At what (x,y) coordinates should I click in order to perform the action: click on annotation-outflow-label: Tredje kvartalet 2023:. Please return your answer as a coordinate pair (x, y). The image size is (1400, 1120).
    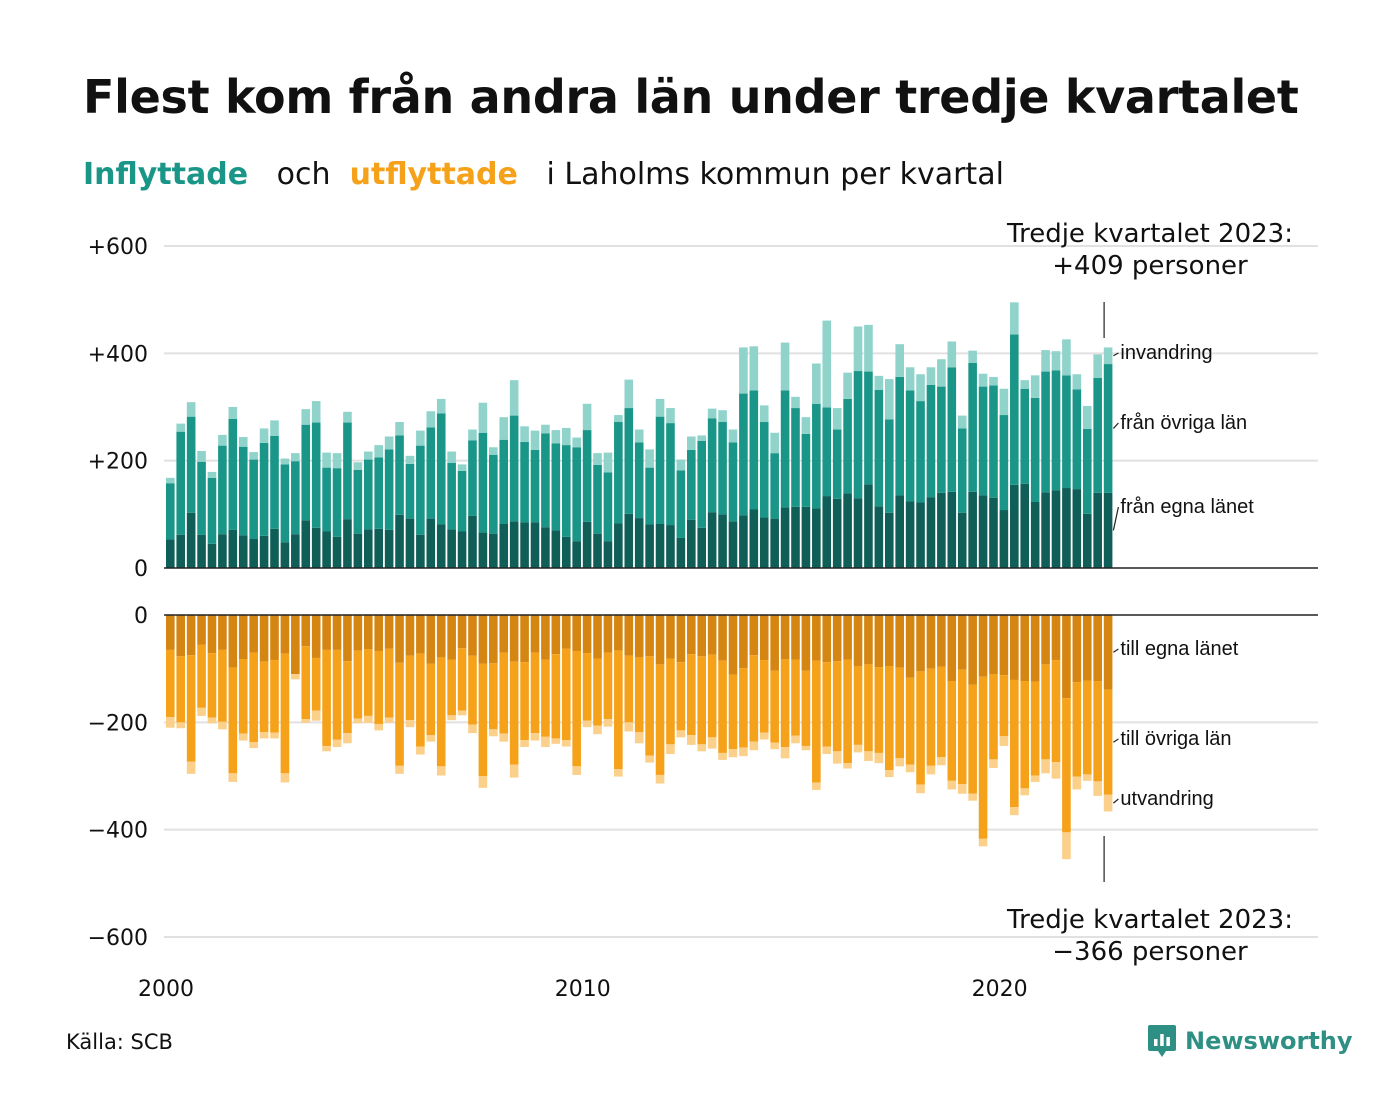
    Looking at the image, I should click on (1149, 920).